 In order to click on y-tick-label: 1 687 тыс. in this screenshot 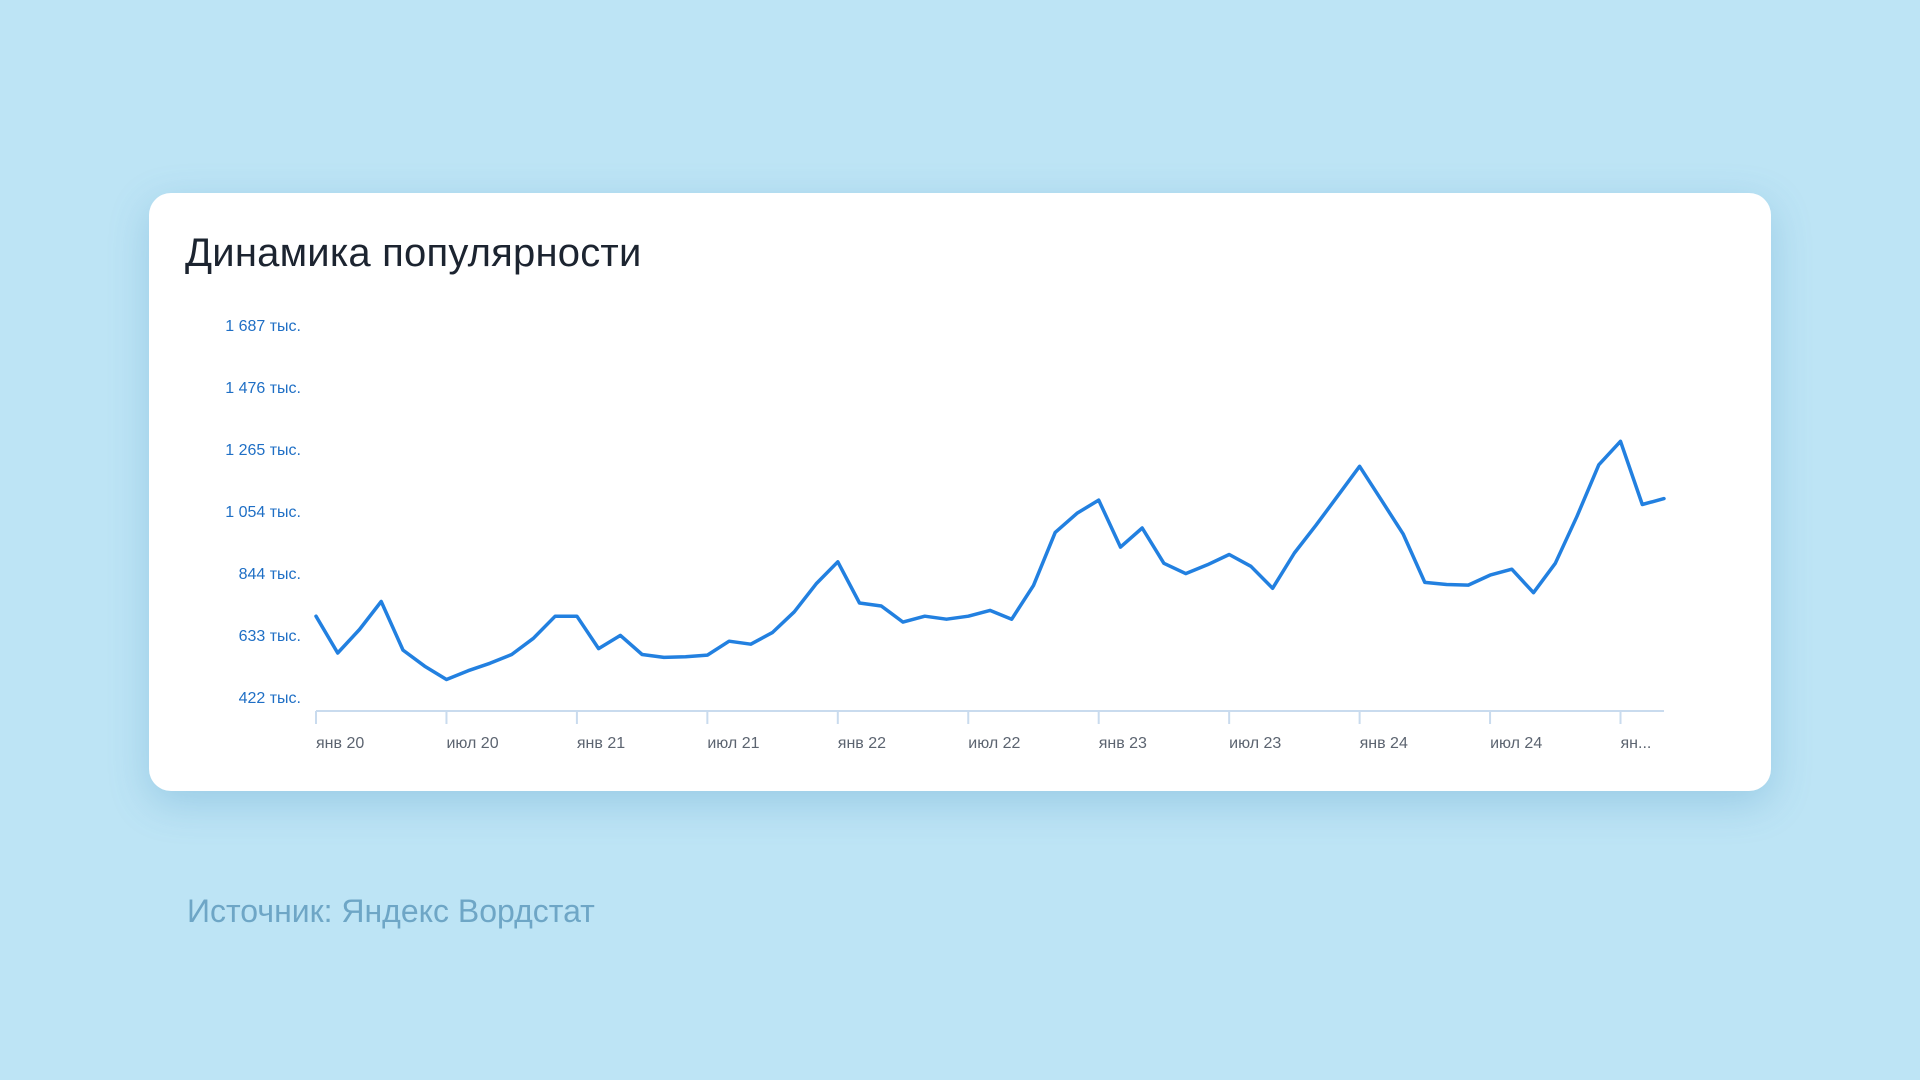, I will do `click(263, 326)`.